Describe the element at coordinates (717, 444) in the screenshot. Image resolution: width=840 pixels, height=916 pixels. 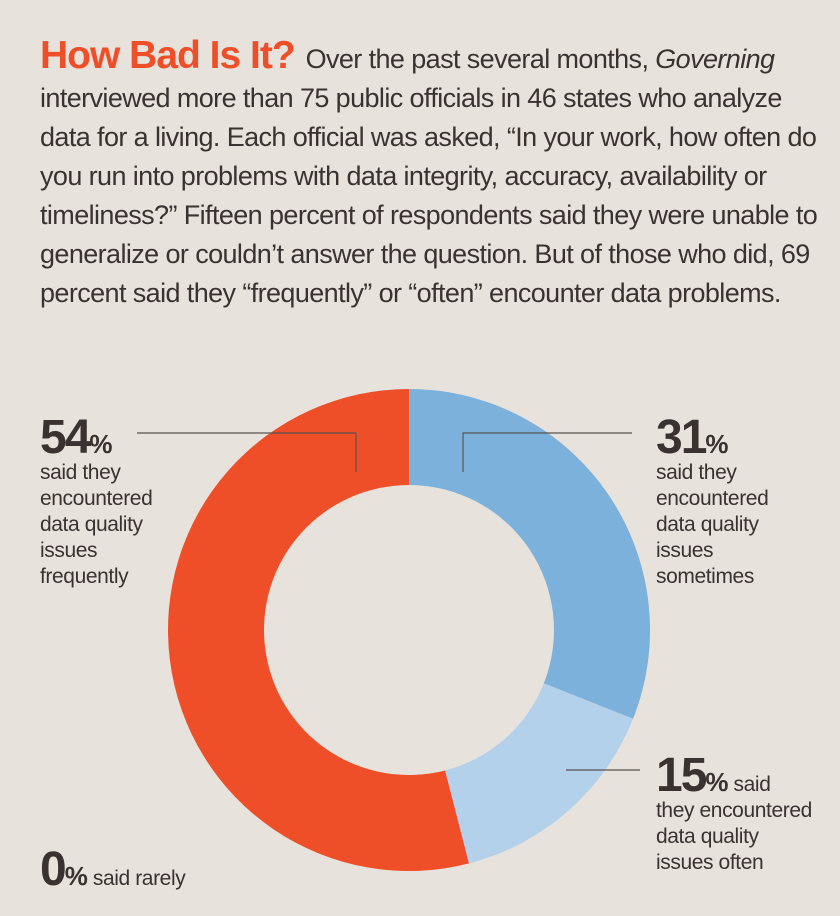
I see `pct-unit-sometimes: %` at that location.